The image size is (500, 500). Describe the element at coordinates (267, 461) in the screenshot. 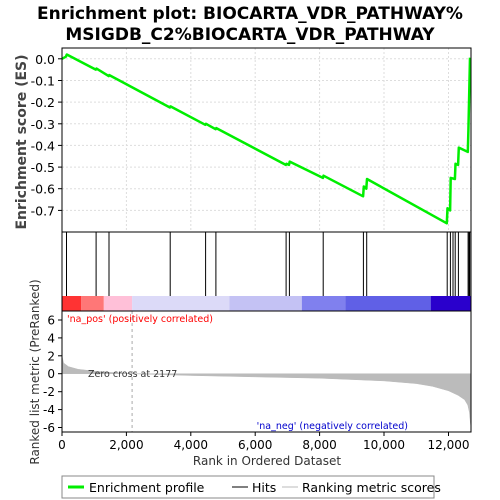

I see `x-axis-label: Rank in Ordered Dataset` at that location.